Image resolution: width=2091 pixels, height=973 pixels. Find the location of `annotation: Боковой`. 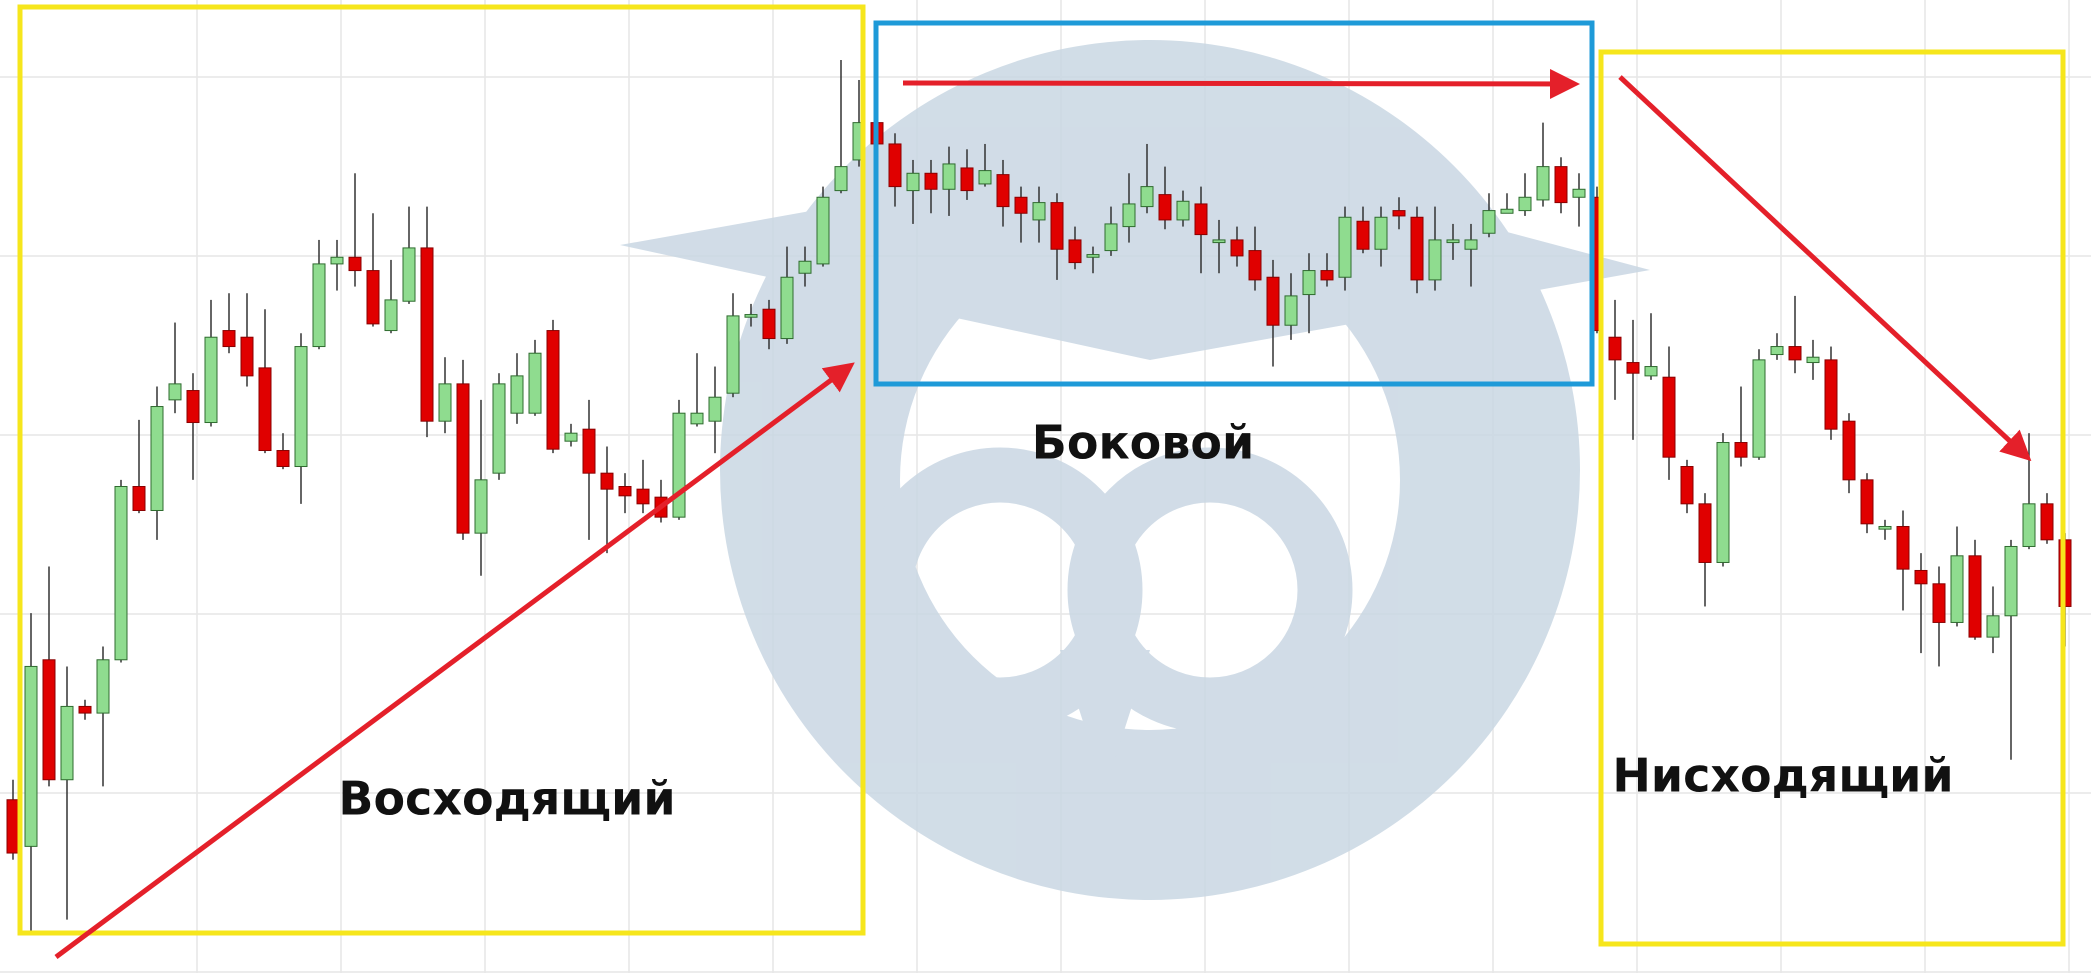

annotation: Боковой is located at coordinates (1143, 443).